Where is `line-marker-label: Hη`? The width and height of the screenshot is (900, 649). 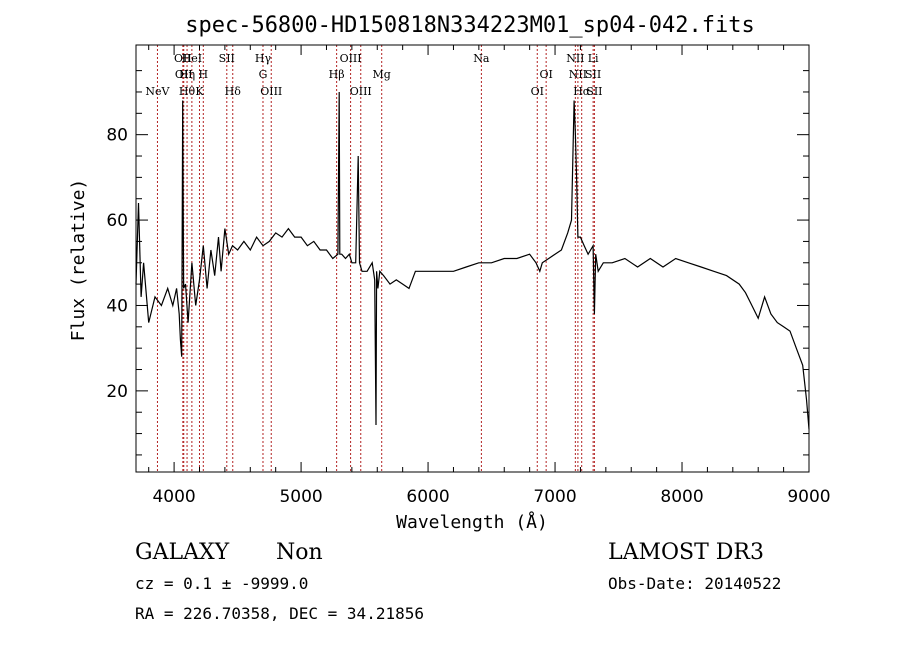
line-marker-label: Hη is located at coordinates (187, 74).